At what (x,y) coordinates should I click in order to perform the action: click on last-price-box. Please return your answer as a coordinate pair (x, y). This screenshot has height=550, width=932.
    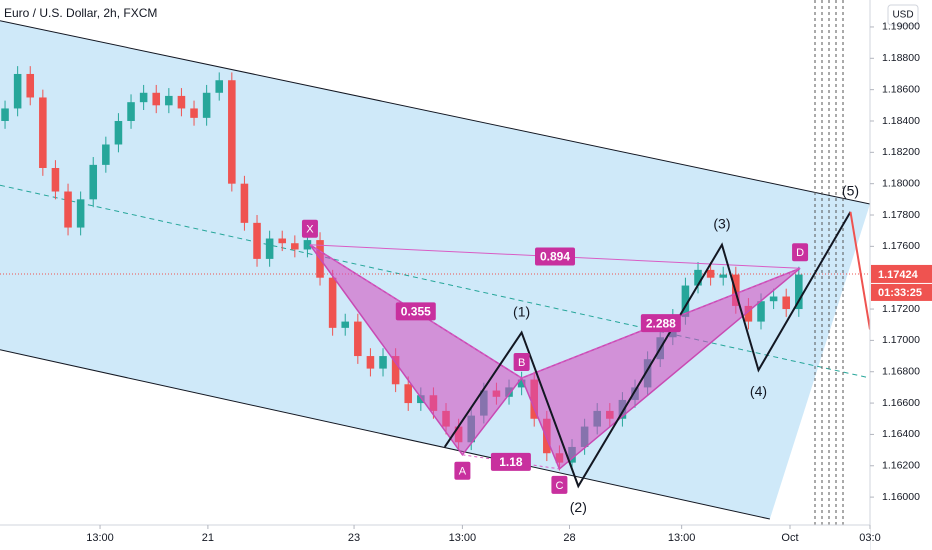
    Looking at the image, I should click on (901, 273).